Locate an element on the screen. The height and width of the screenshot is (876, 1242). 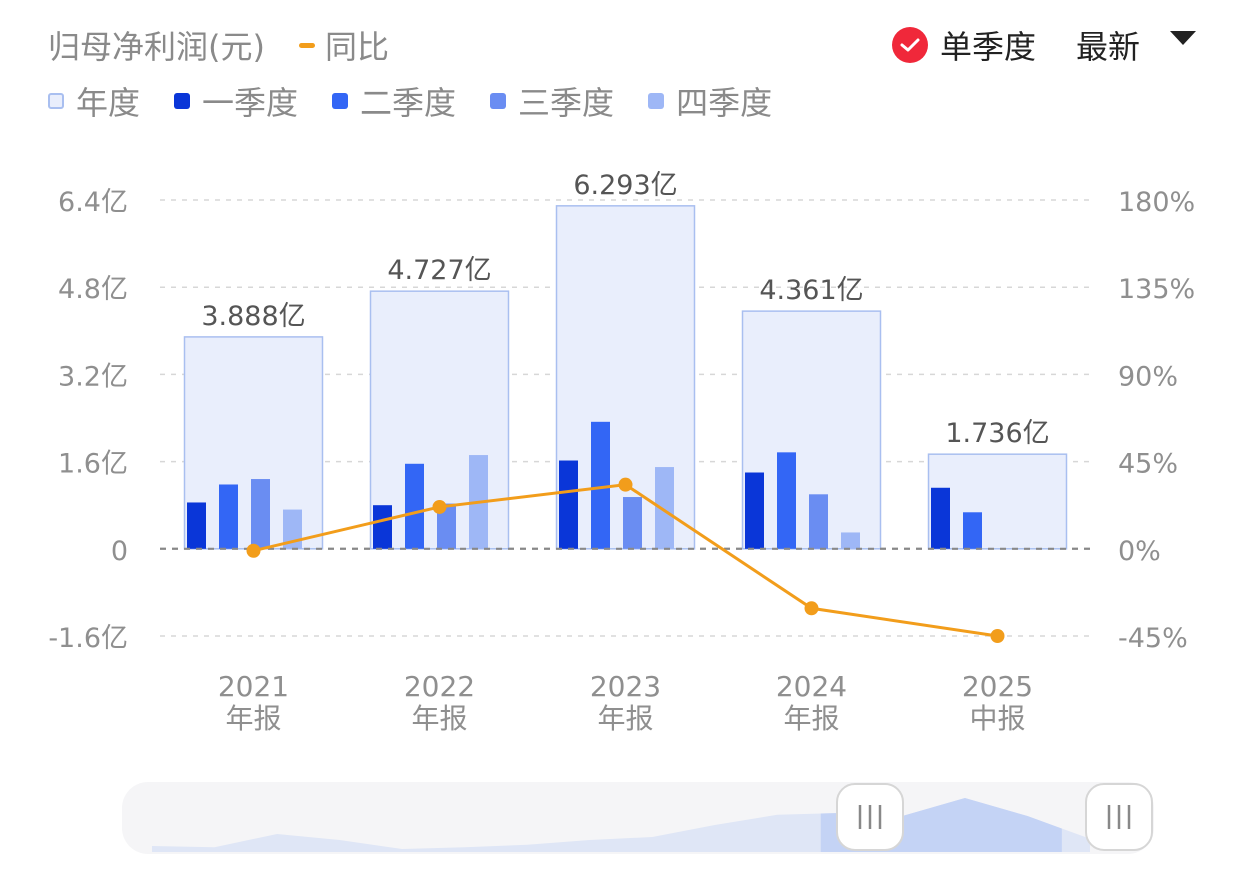
legend-yoy: 同比 is located at coordinates (343, 45).